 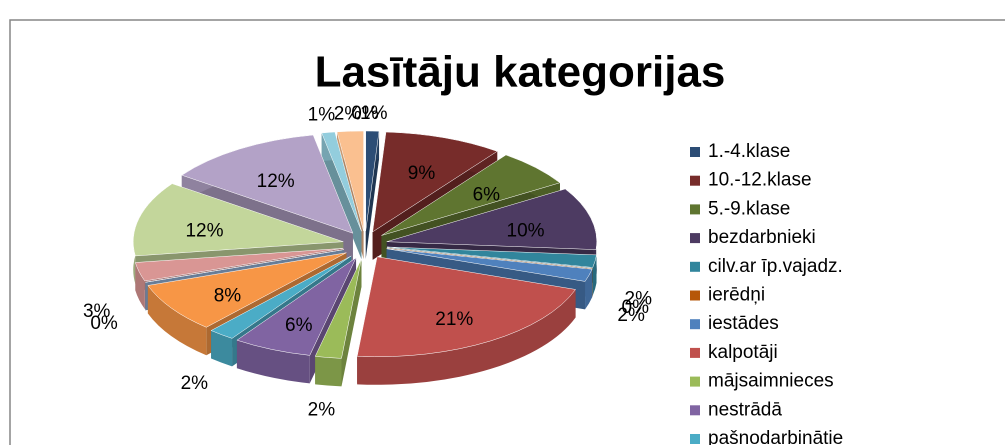 I want to click on data-label: 3%, so click(x=97, y=311).